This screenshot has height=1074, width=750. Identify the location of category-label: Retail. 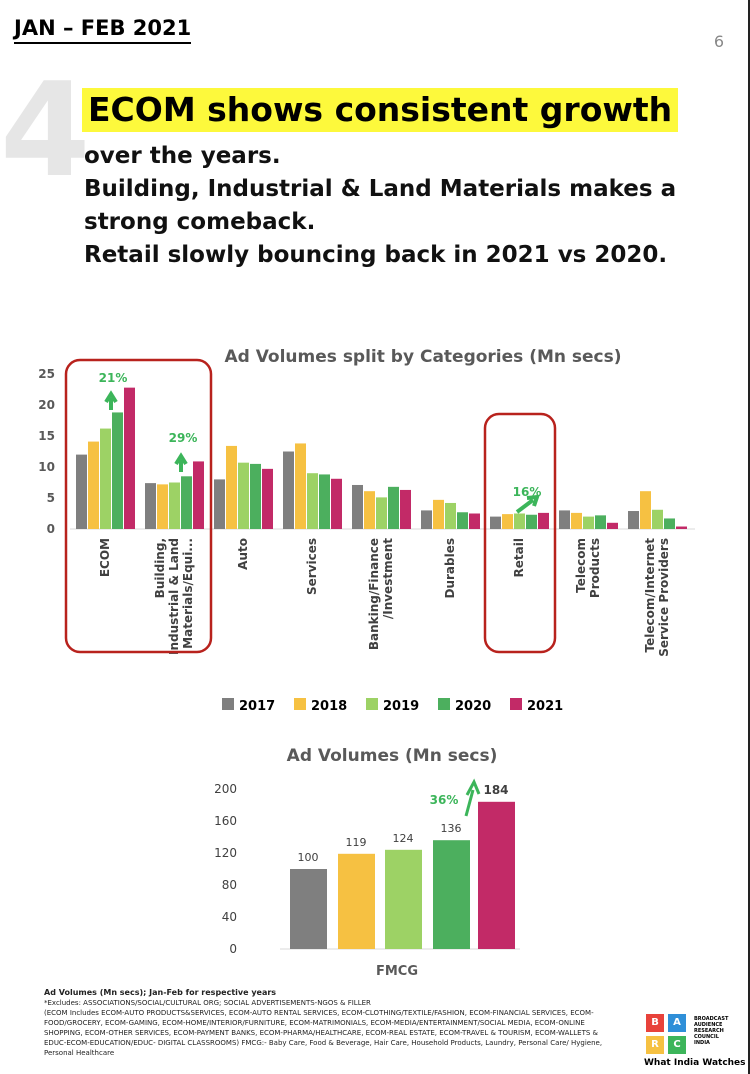
(519, 557).